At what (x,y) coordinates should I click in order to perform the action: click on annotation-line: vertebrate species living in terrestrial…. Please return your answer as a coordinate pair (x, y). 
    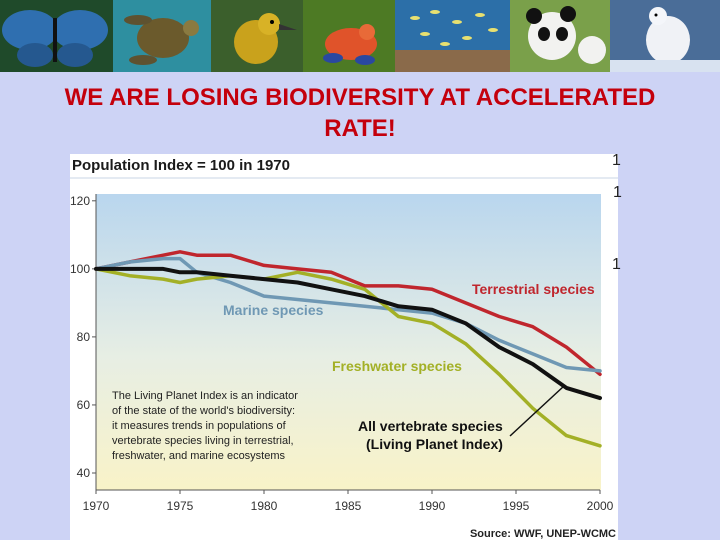
    Looking at the image, I should click on (203, 441).